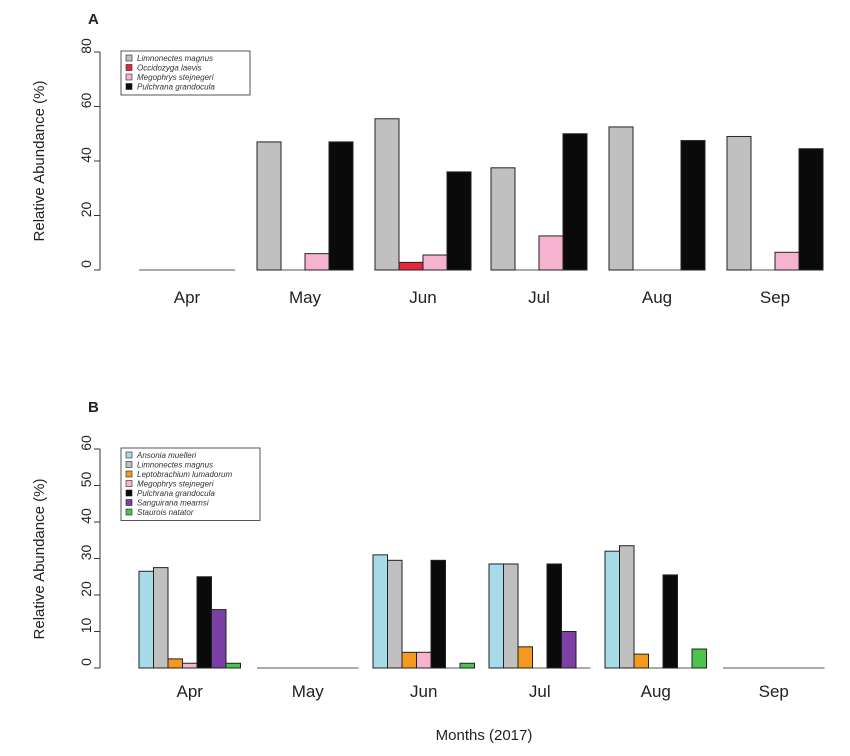 This screenshot has height=756, width=850. What do you see at coordinates (86, 46) in the screenshot?
I see `y-tick-label: 80` at bounding box center [86, 46].